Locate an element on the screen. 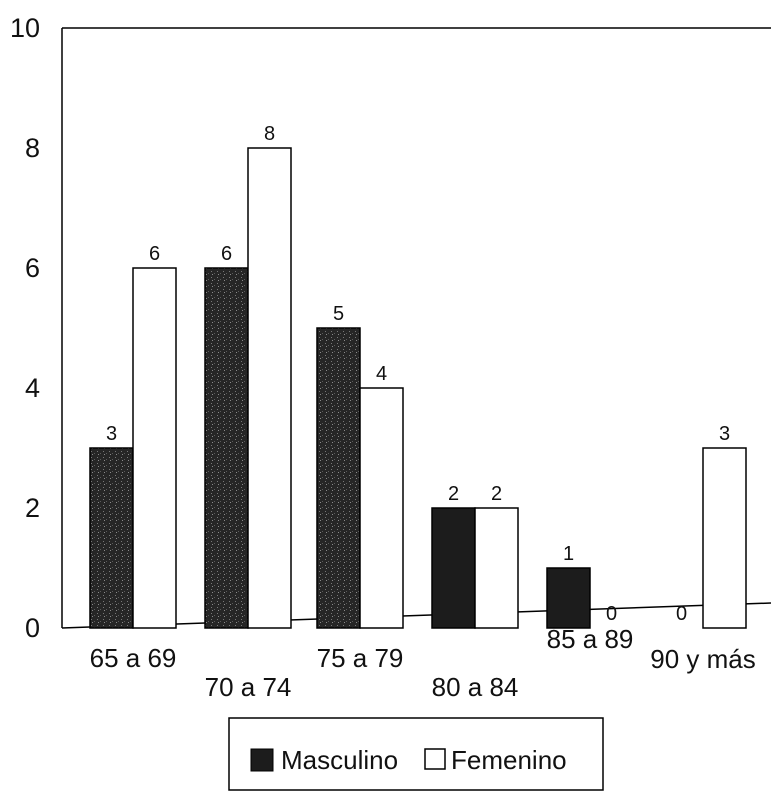  x-category-label: 65 a 69 is located at coordinates (133, 658).